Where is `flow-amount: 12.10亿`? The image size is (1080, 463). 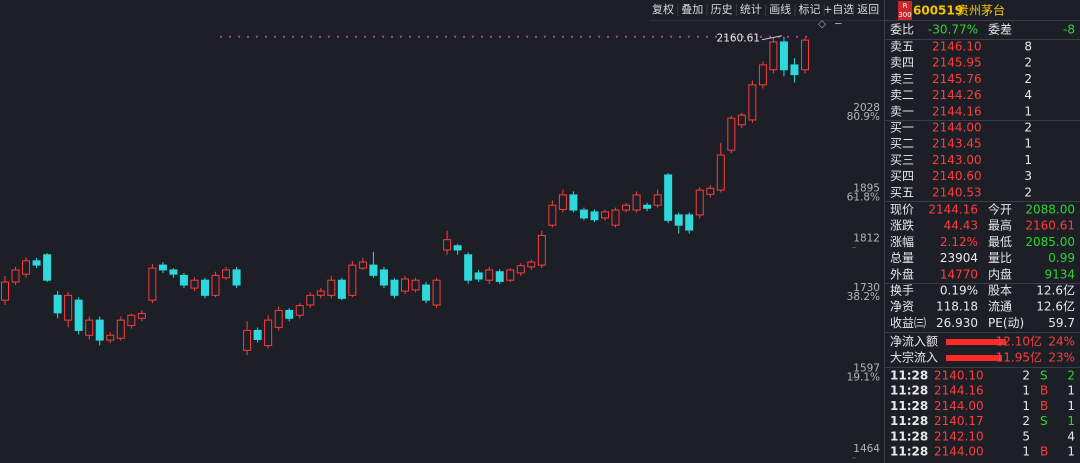 flow-amount: 12.10亿 is located at coordinates (1019, 341).